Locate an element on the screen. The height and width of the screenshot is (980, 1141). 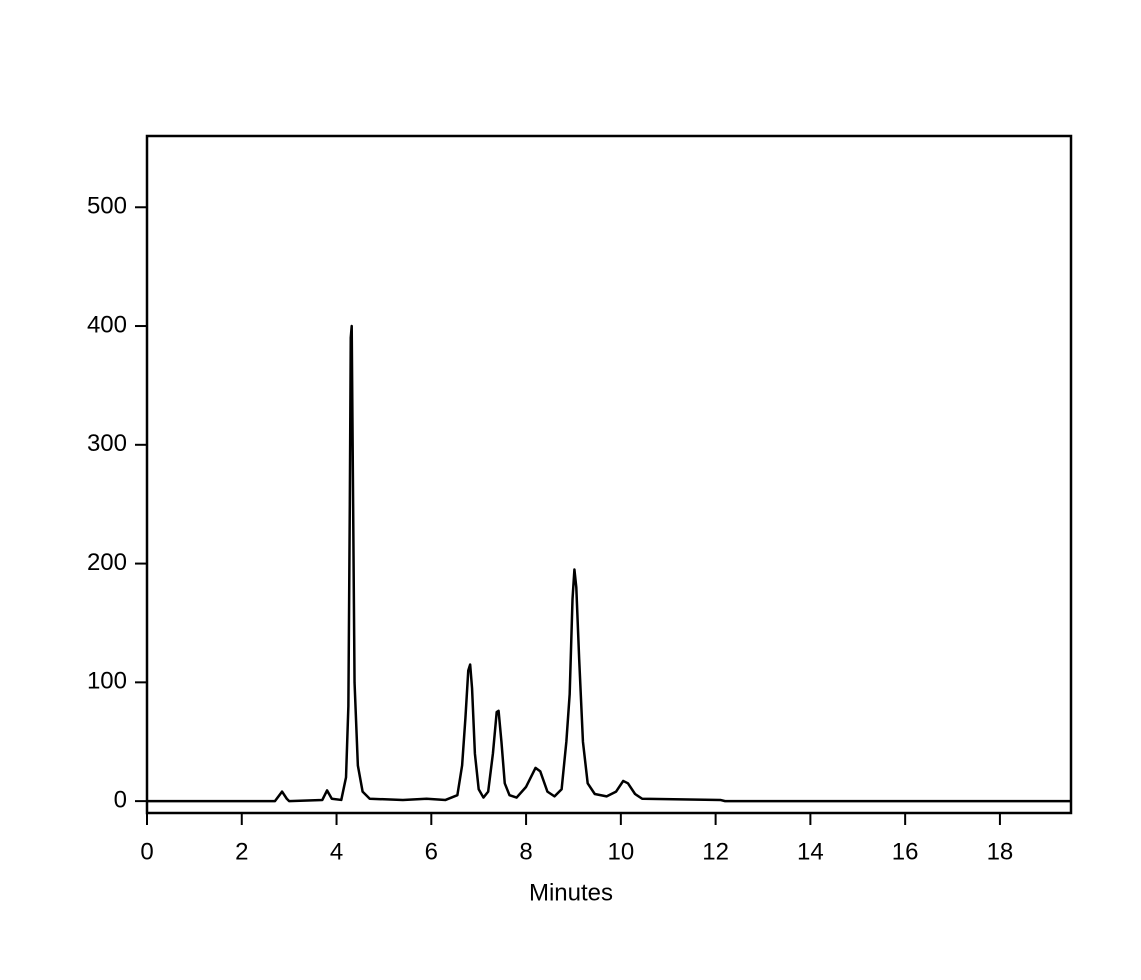
x-tick-label: 14 is located at coordinates (810, 851).